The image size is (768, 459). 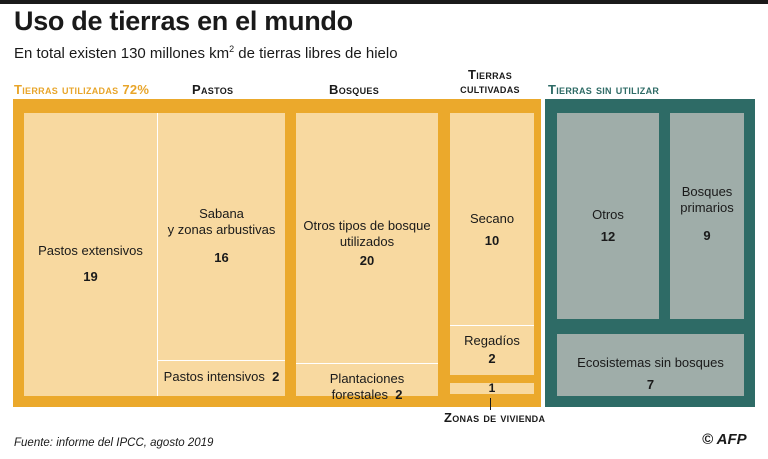 What do you see at coordinates (399, 394) in the screenshot?
I see `plantaciones-value: 2` at bounding box center [399, 394].